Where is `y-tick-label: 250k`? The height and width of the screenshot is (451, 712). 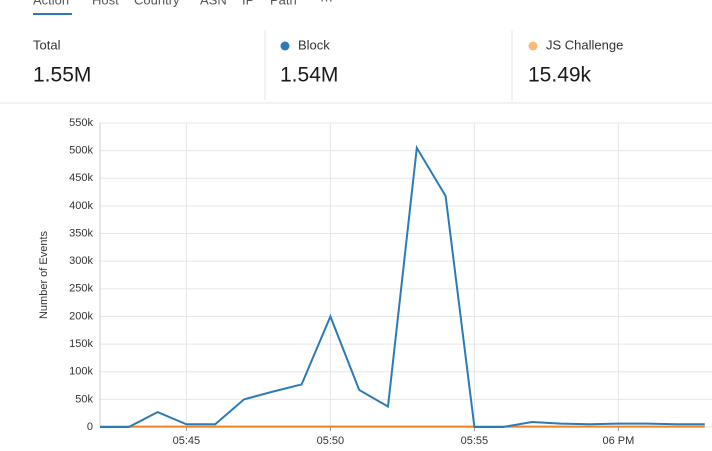
y-tick-label: 250k is located at coordinates (81, 289).